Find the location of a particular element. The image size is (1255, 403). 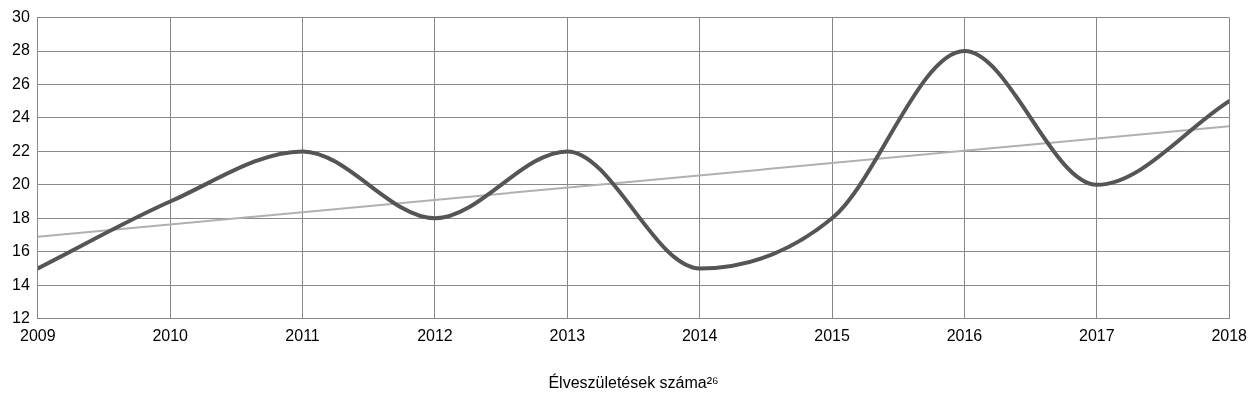

x-tick-label: 2015 is located at coordinates (832, 335).